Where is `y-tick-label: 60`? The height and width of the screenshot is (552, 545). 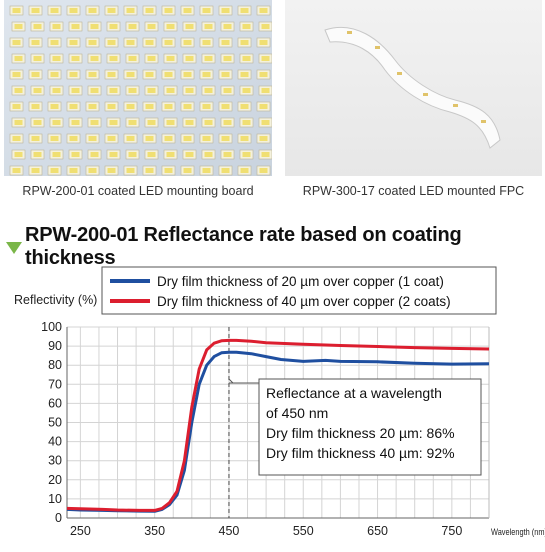
y-tick-label: 60 is located at coordinates (55, 403).